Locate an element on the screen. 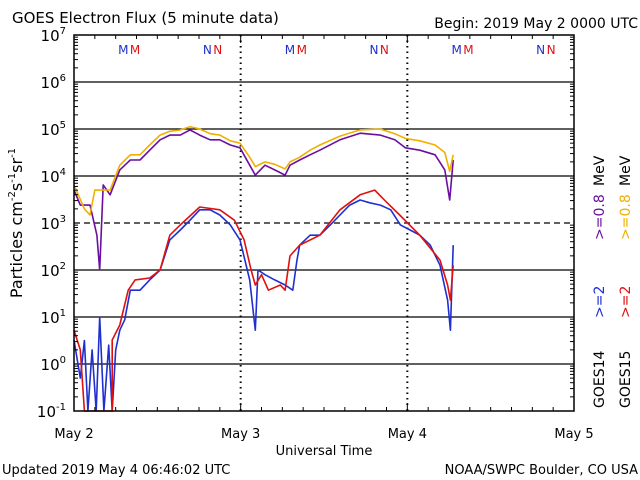 The height and width of the screenshot is (480, 640). y-tick-exponent: -1 is located at coordinates (61, 407).